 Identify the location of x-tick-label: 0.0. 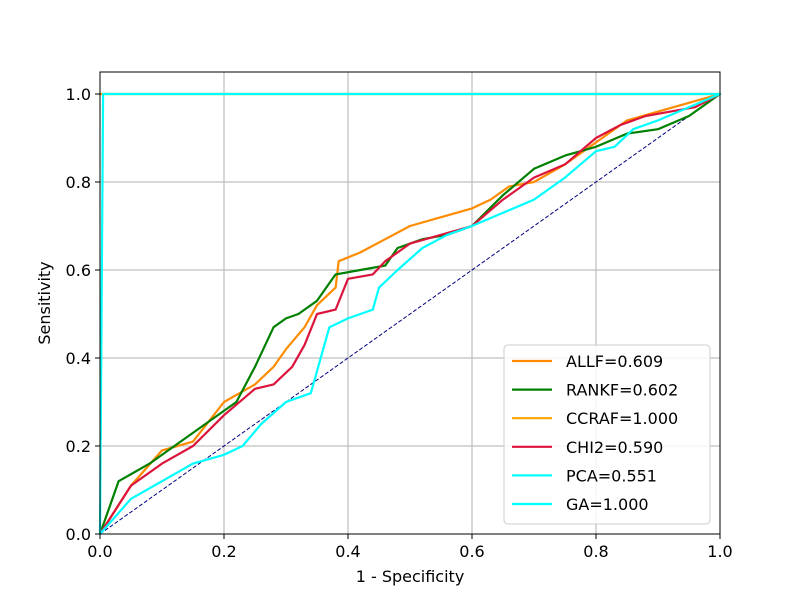
(99, 551).